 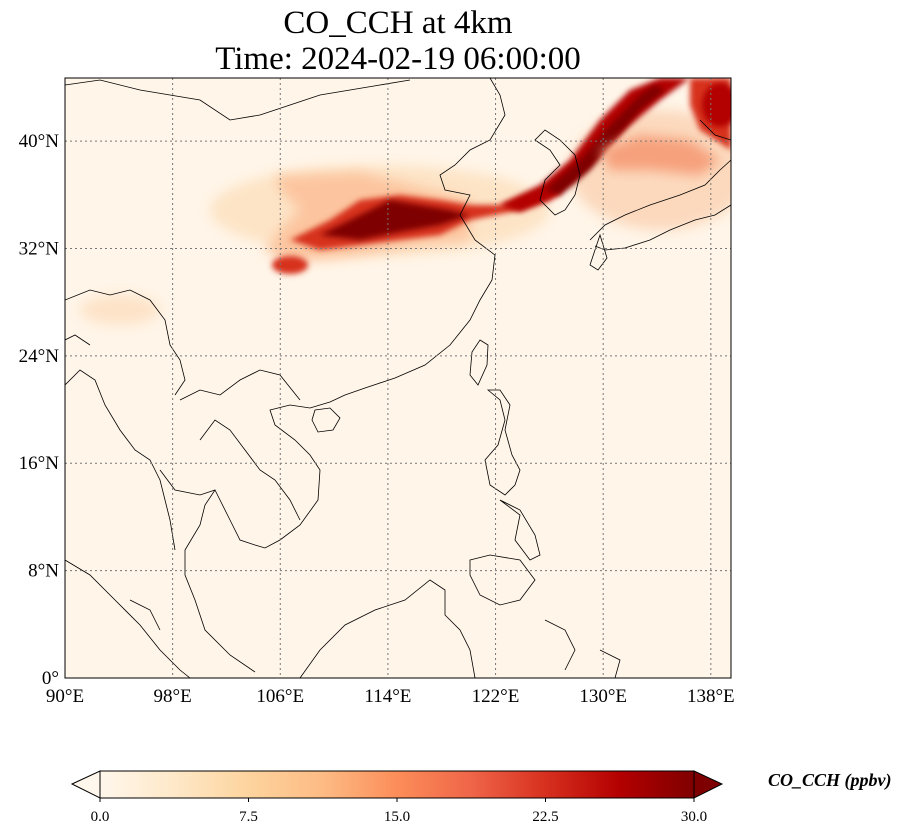 I want to click on x-tick-label: 106°E, so click(x=280, y=696).